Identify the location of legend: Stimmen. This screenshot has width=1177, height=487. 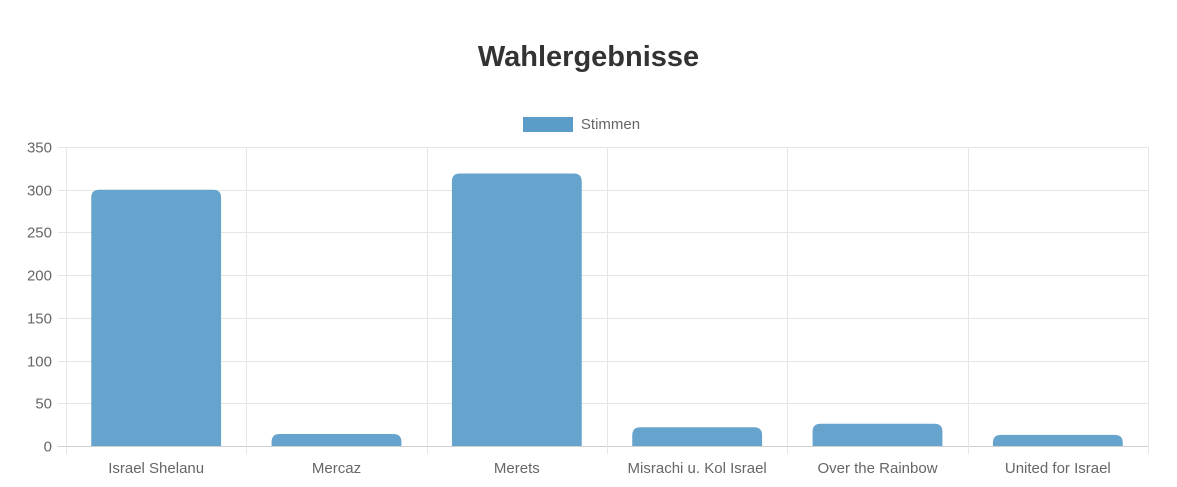
(588, 124).